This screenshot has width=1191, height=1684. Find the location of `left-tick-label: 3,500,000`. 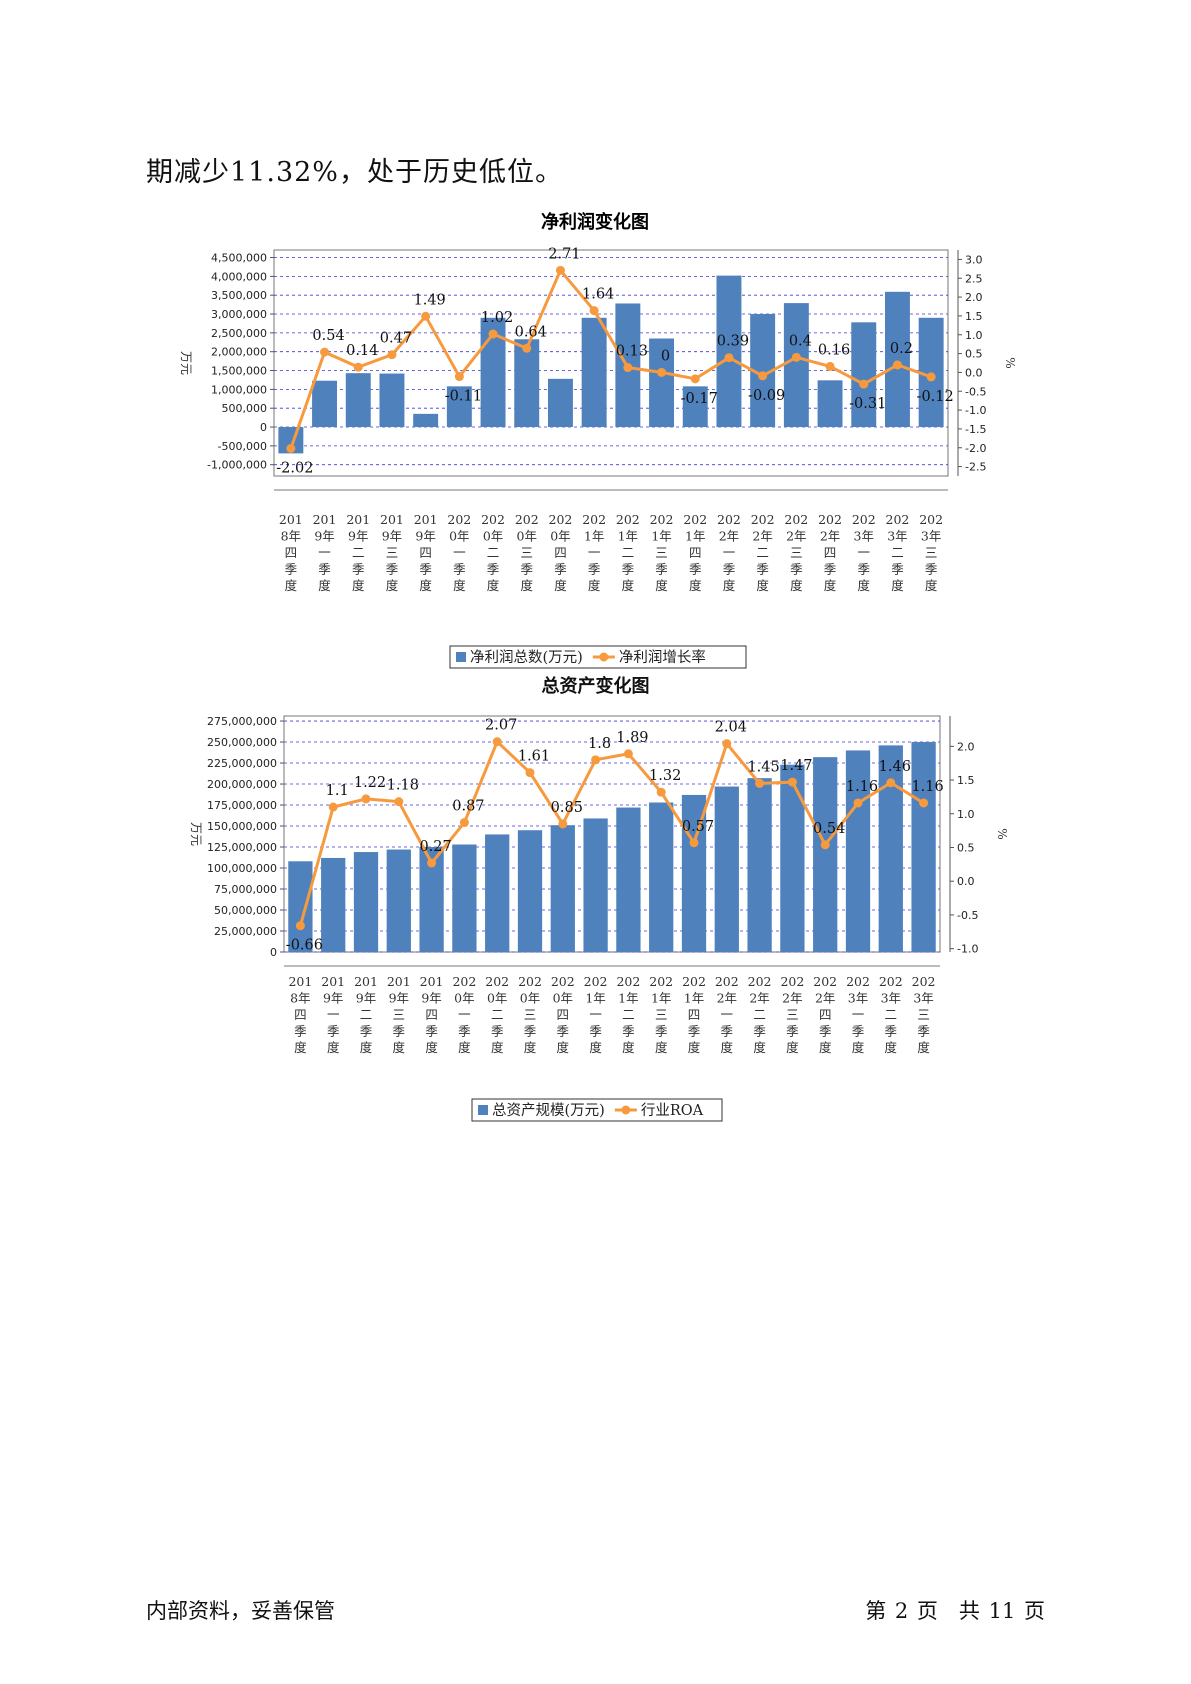

left-tick-label: 3,500,000 is located at coordinates (239, 295).